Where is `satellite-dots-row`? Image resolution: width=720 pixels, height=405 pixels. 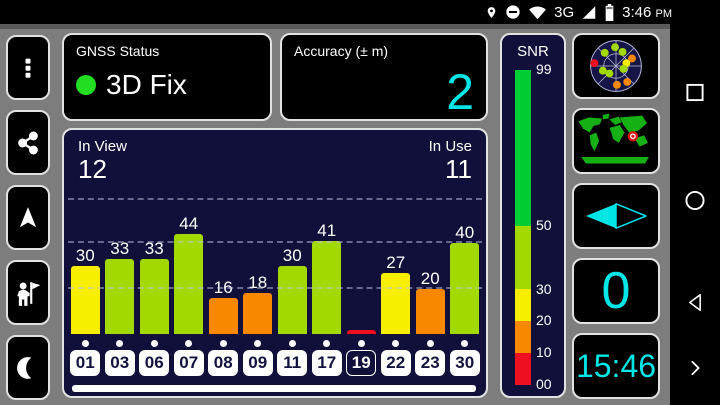
satellite-dots-row is located at coordinates (275, 342).